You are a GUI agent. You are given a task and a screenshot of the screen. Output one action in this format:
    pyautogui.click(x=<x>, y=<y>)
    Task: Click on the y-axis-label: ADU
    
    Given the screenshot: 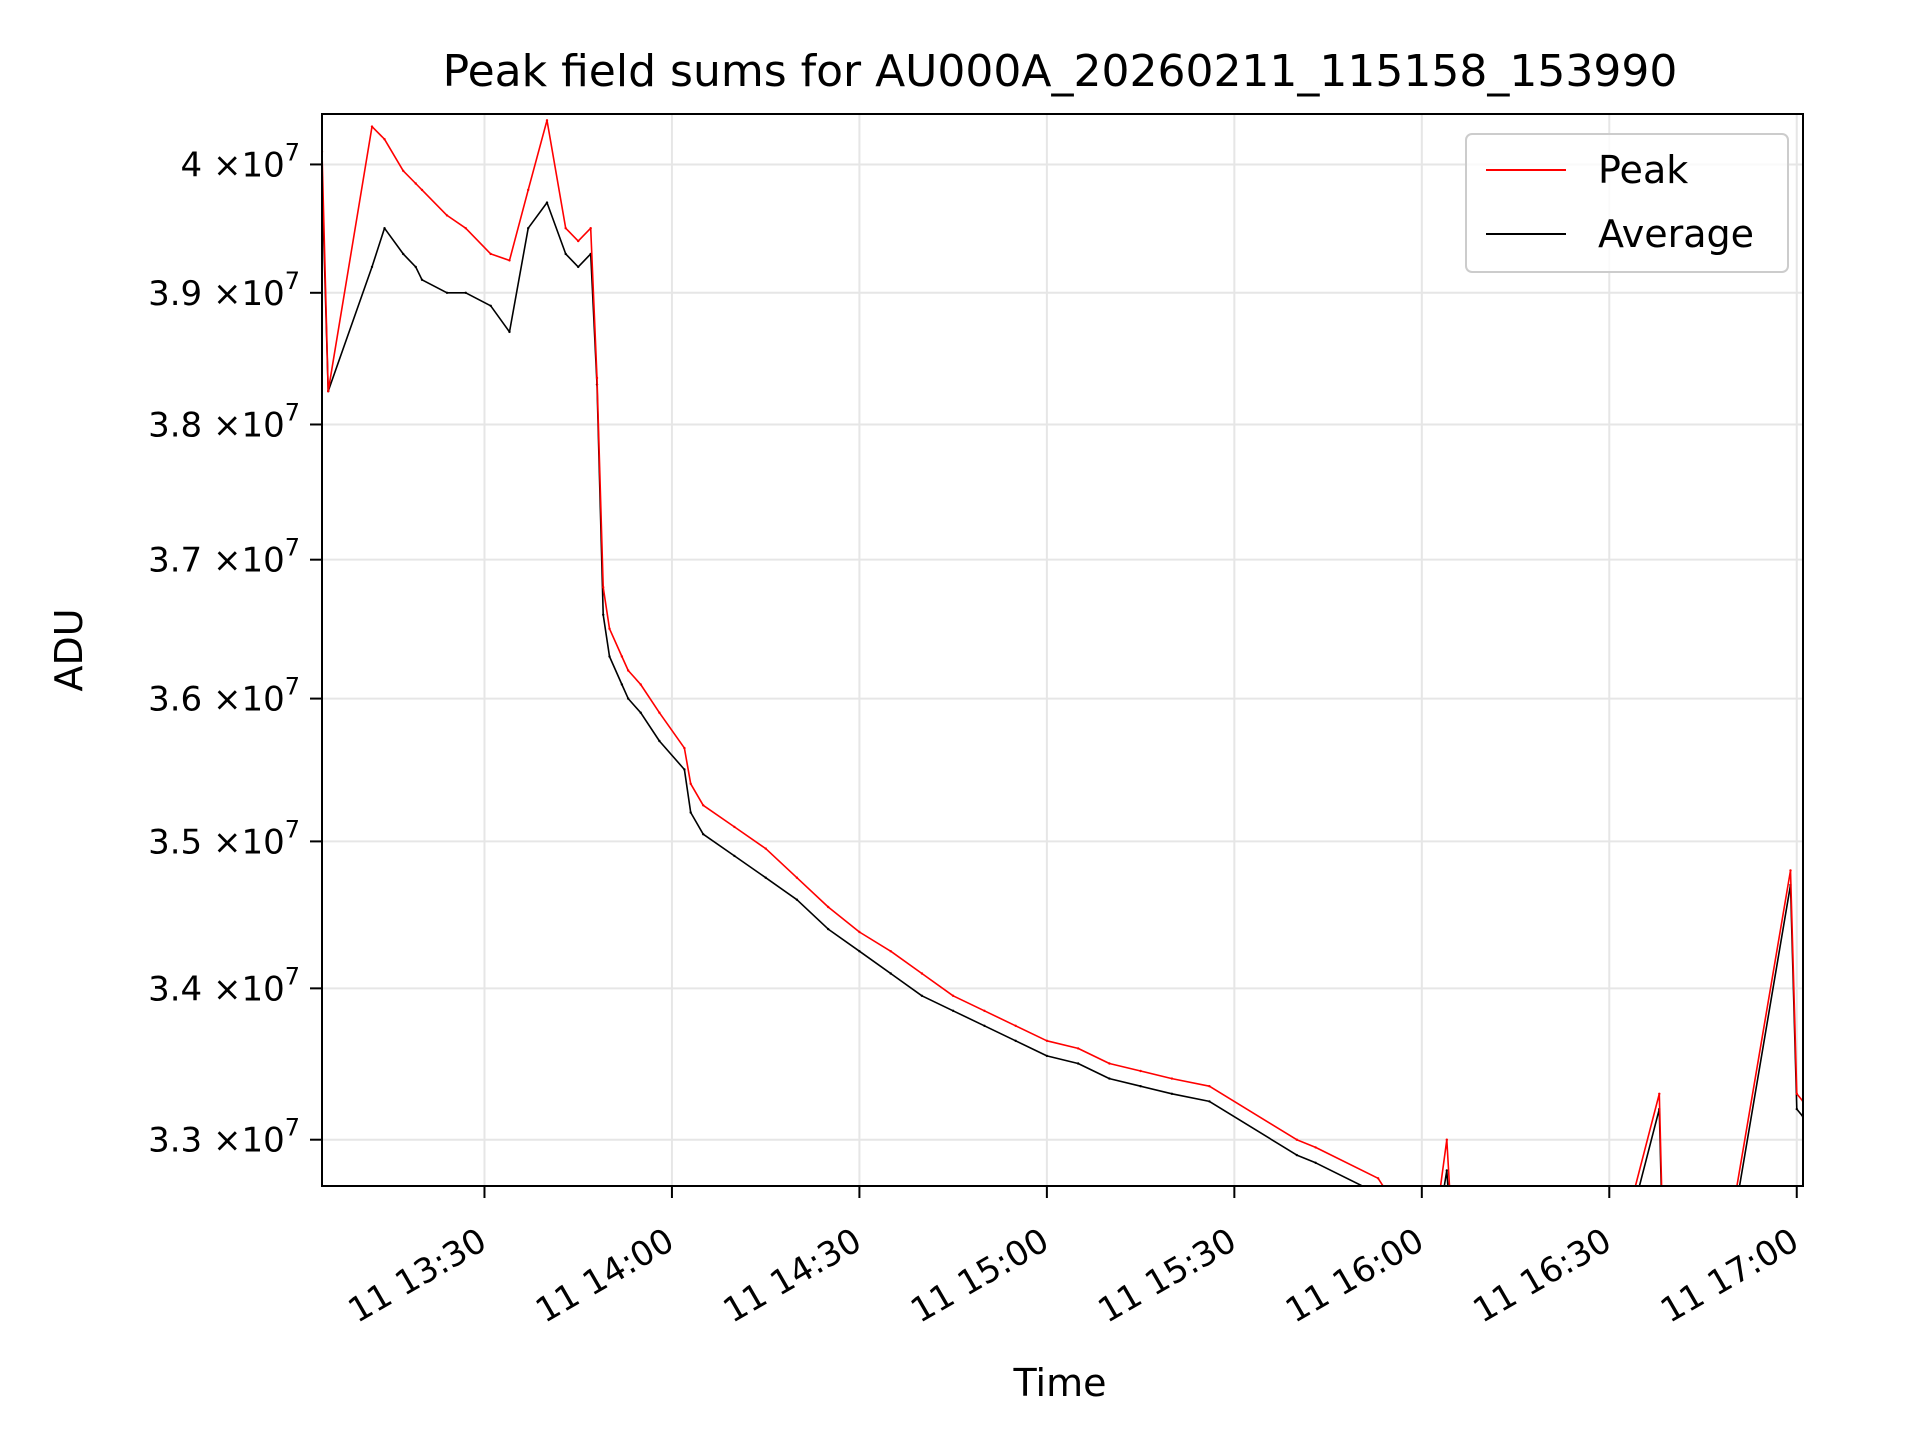 What is the action you would take?
    pyautogui.click(x=69, y=649)
    